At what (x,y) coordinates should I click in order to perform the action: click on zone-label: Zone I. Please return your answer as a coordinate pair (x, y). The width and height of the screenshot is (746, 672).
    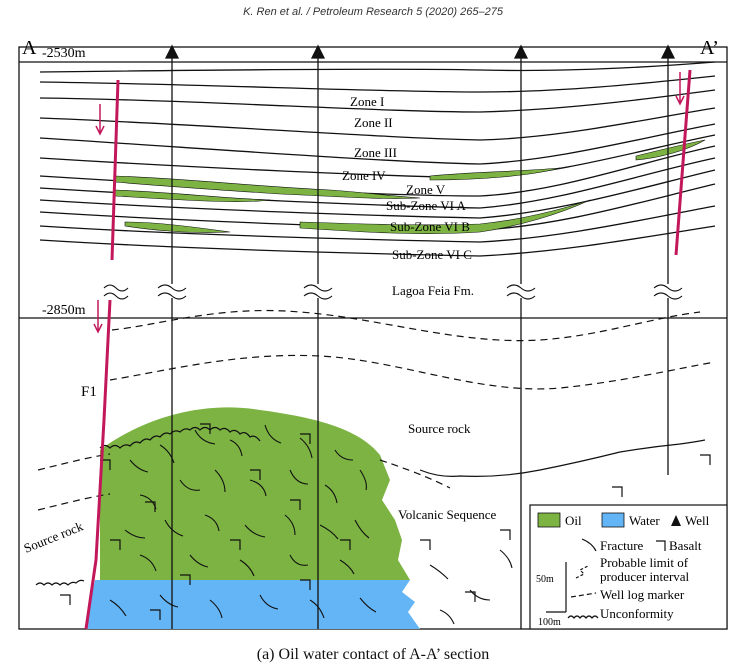
    Looking at the image, I should click on (367, 101).